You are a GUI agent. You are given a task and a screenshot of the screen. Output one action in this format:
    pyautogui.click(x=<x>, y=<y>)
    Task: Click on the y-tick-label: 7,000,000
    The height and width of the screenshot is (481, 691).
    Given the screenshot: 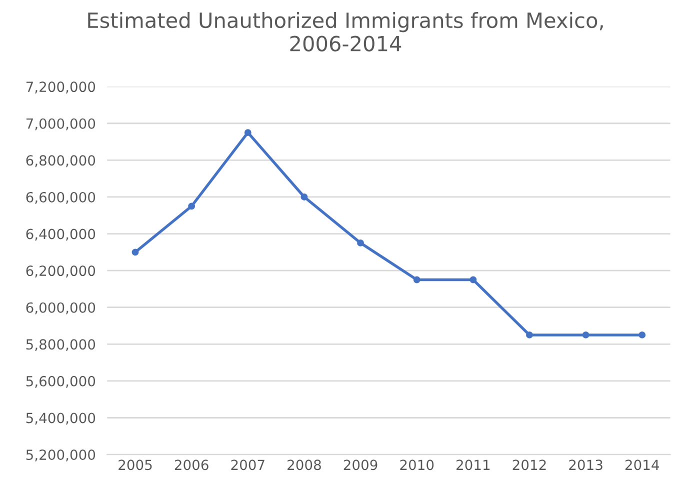 What is the action you would take?
    pyautogui.click(x=61, y=124)
    